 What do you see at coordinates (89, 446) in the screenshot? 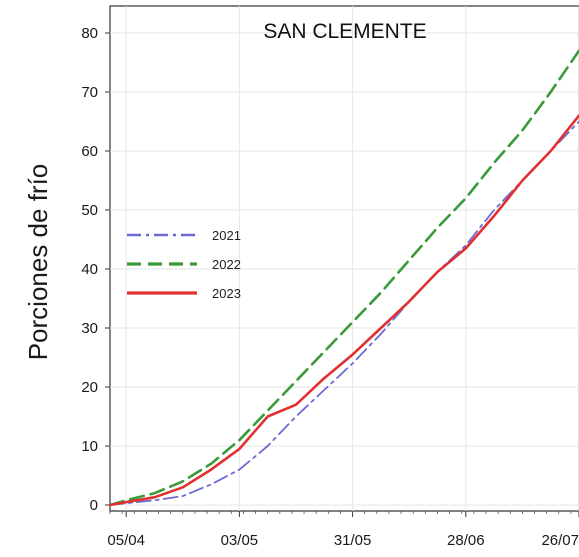
I see `y-tick-label: 10` at bounding box center [89, 446].